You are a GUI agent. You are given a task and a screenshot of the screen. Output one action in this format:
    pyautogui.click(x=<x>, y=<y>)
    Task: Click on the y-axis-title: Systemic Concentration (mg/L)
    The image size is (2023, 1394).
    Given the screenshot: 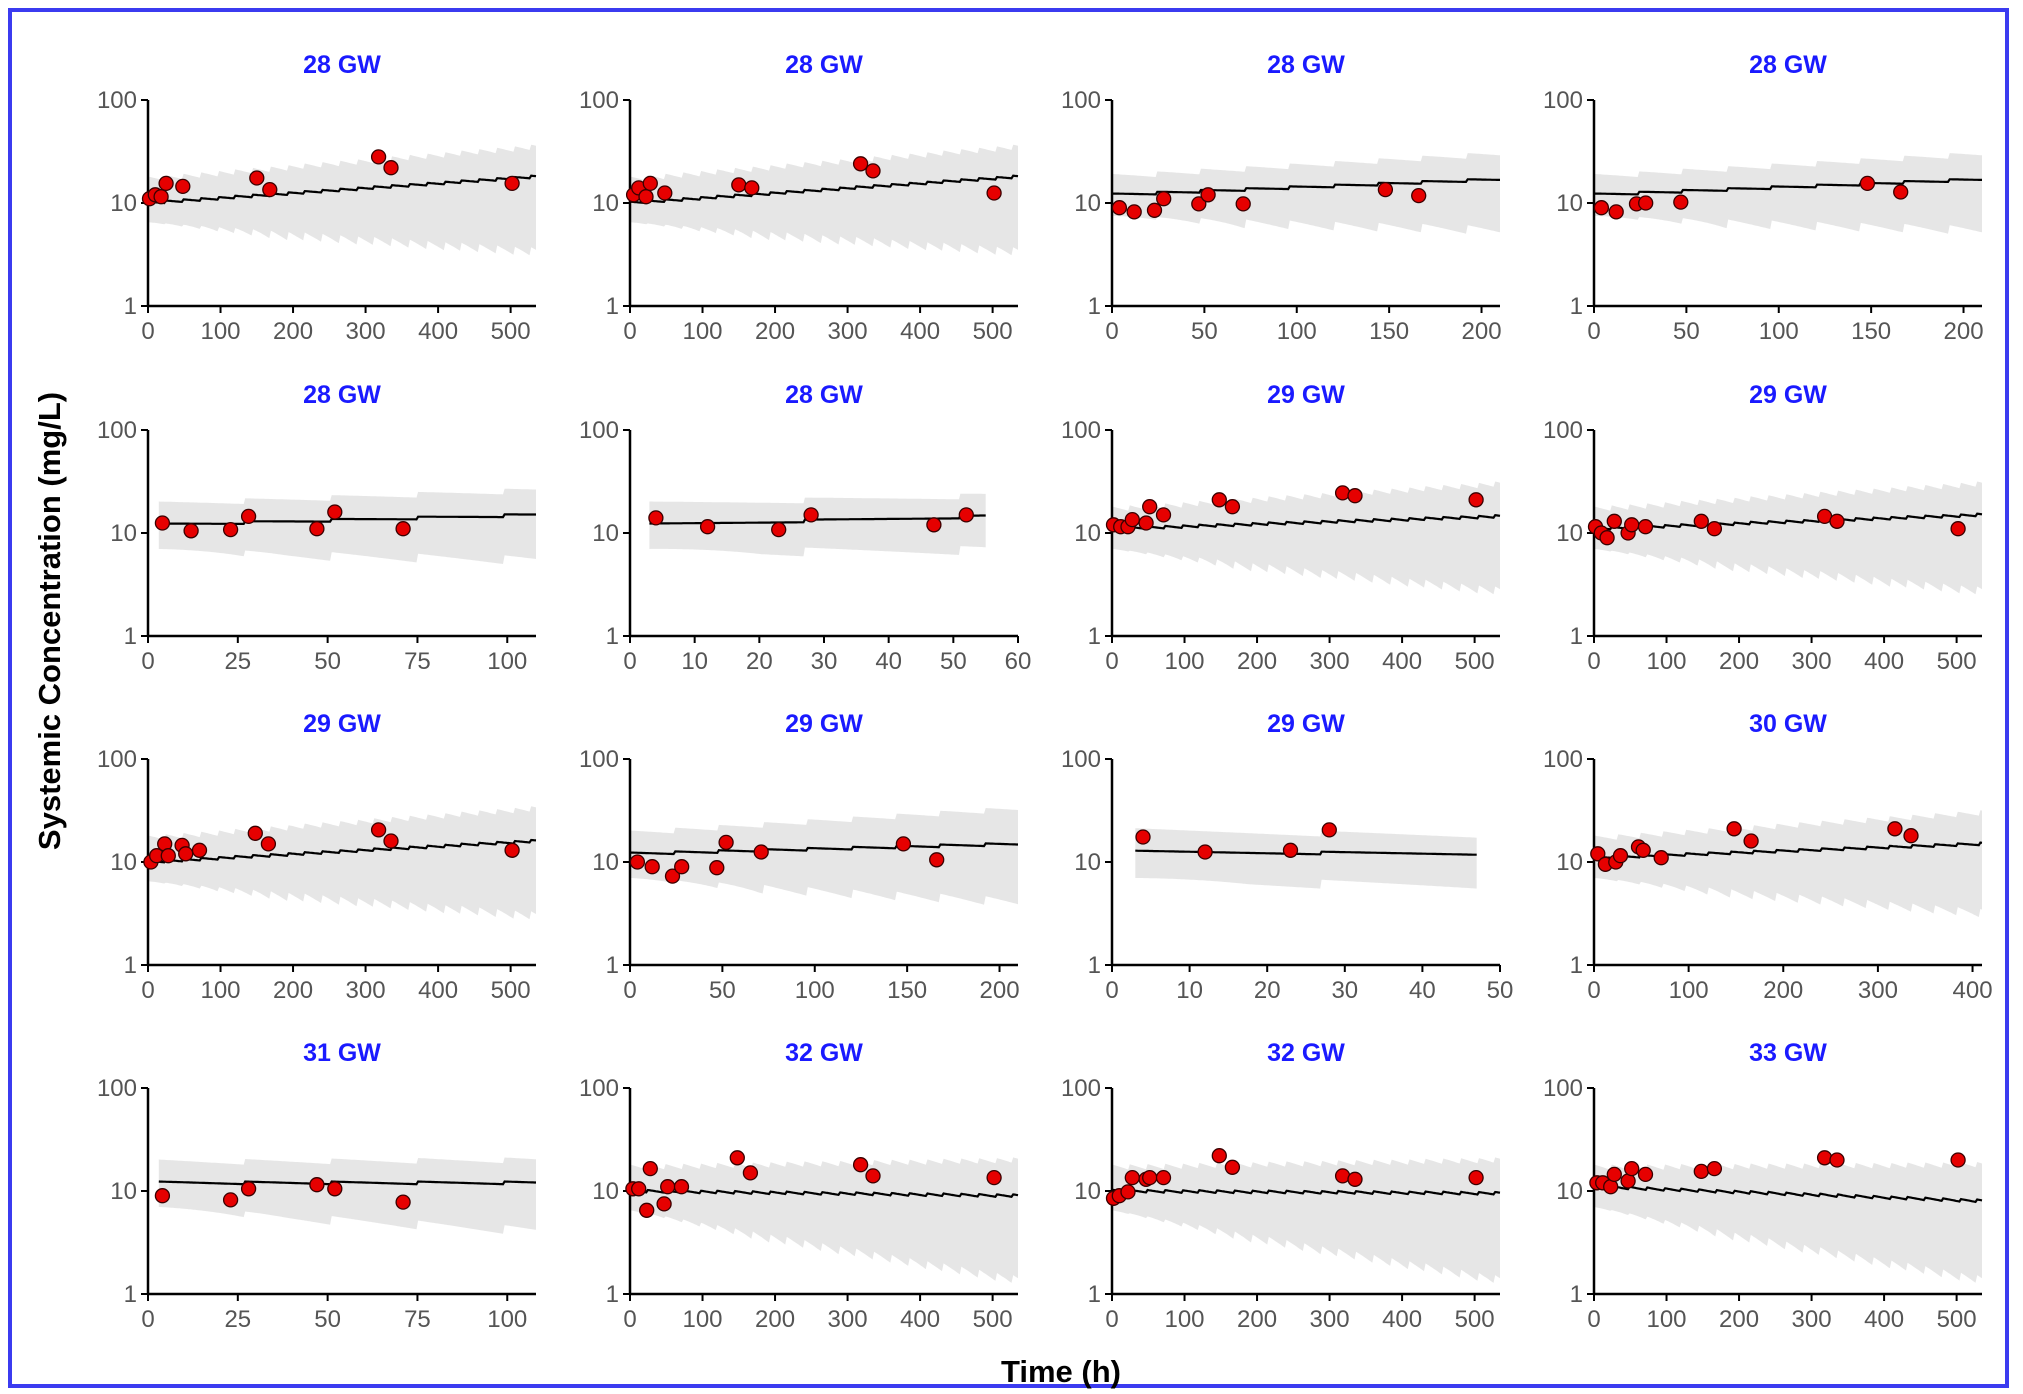 What is the action you would take?
    pyautogui.click(x=49, y=621)
    